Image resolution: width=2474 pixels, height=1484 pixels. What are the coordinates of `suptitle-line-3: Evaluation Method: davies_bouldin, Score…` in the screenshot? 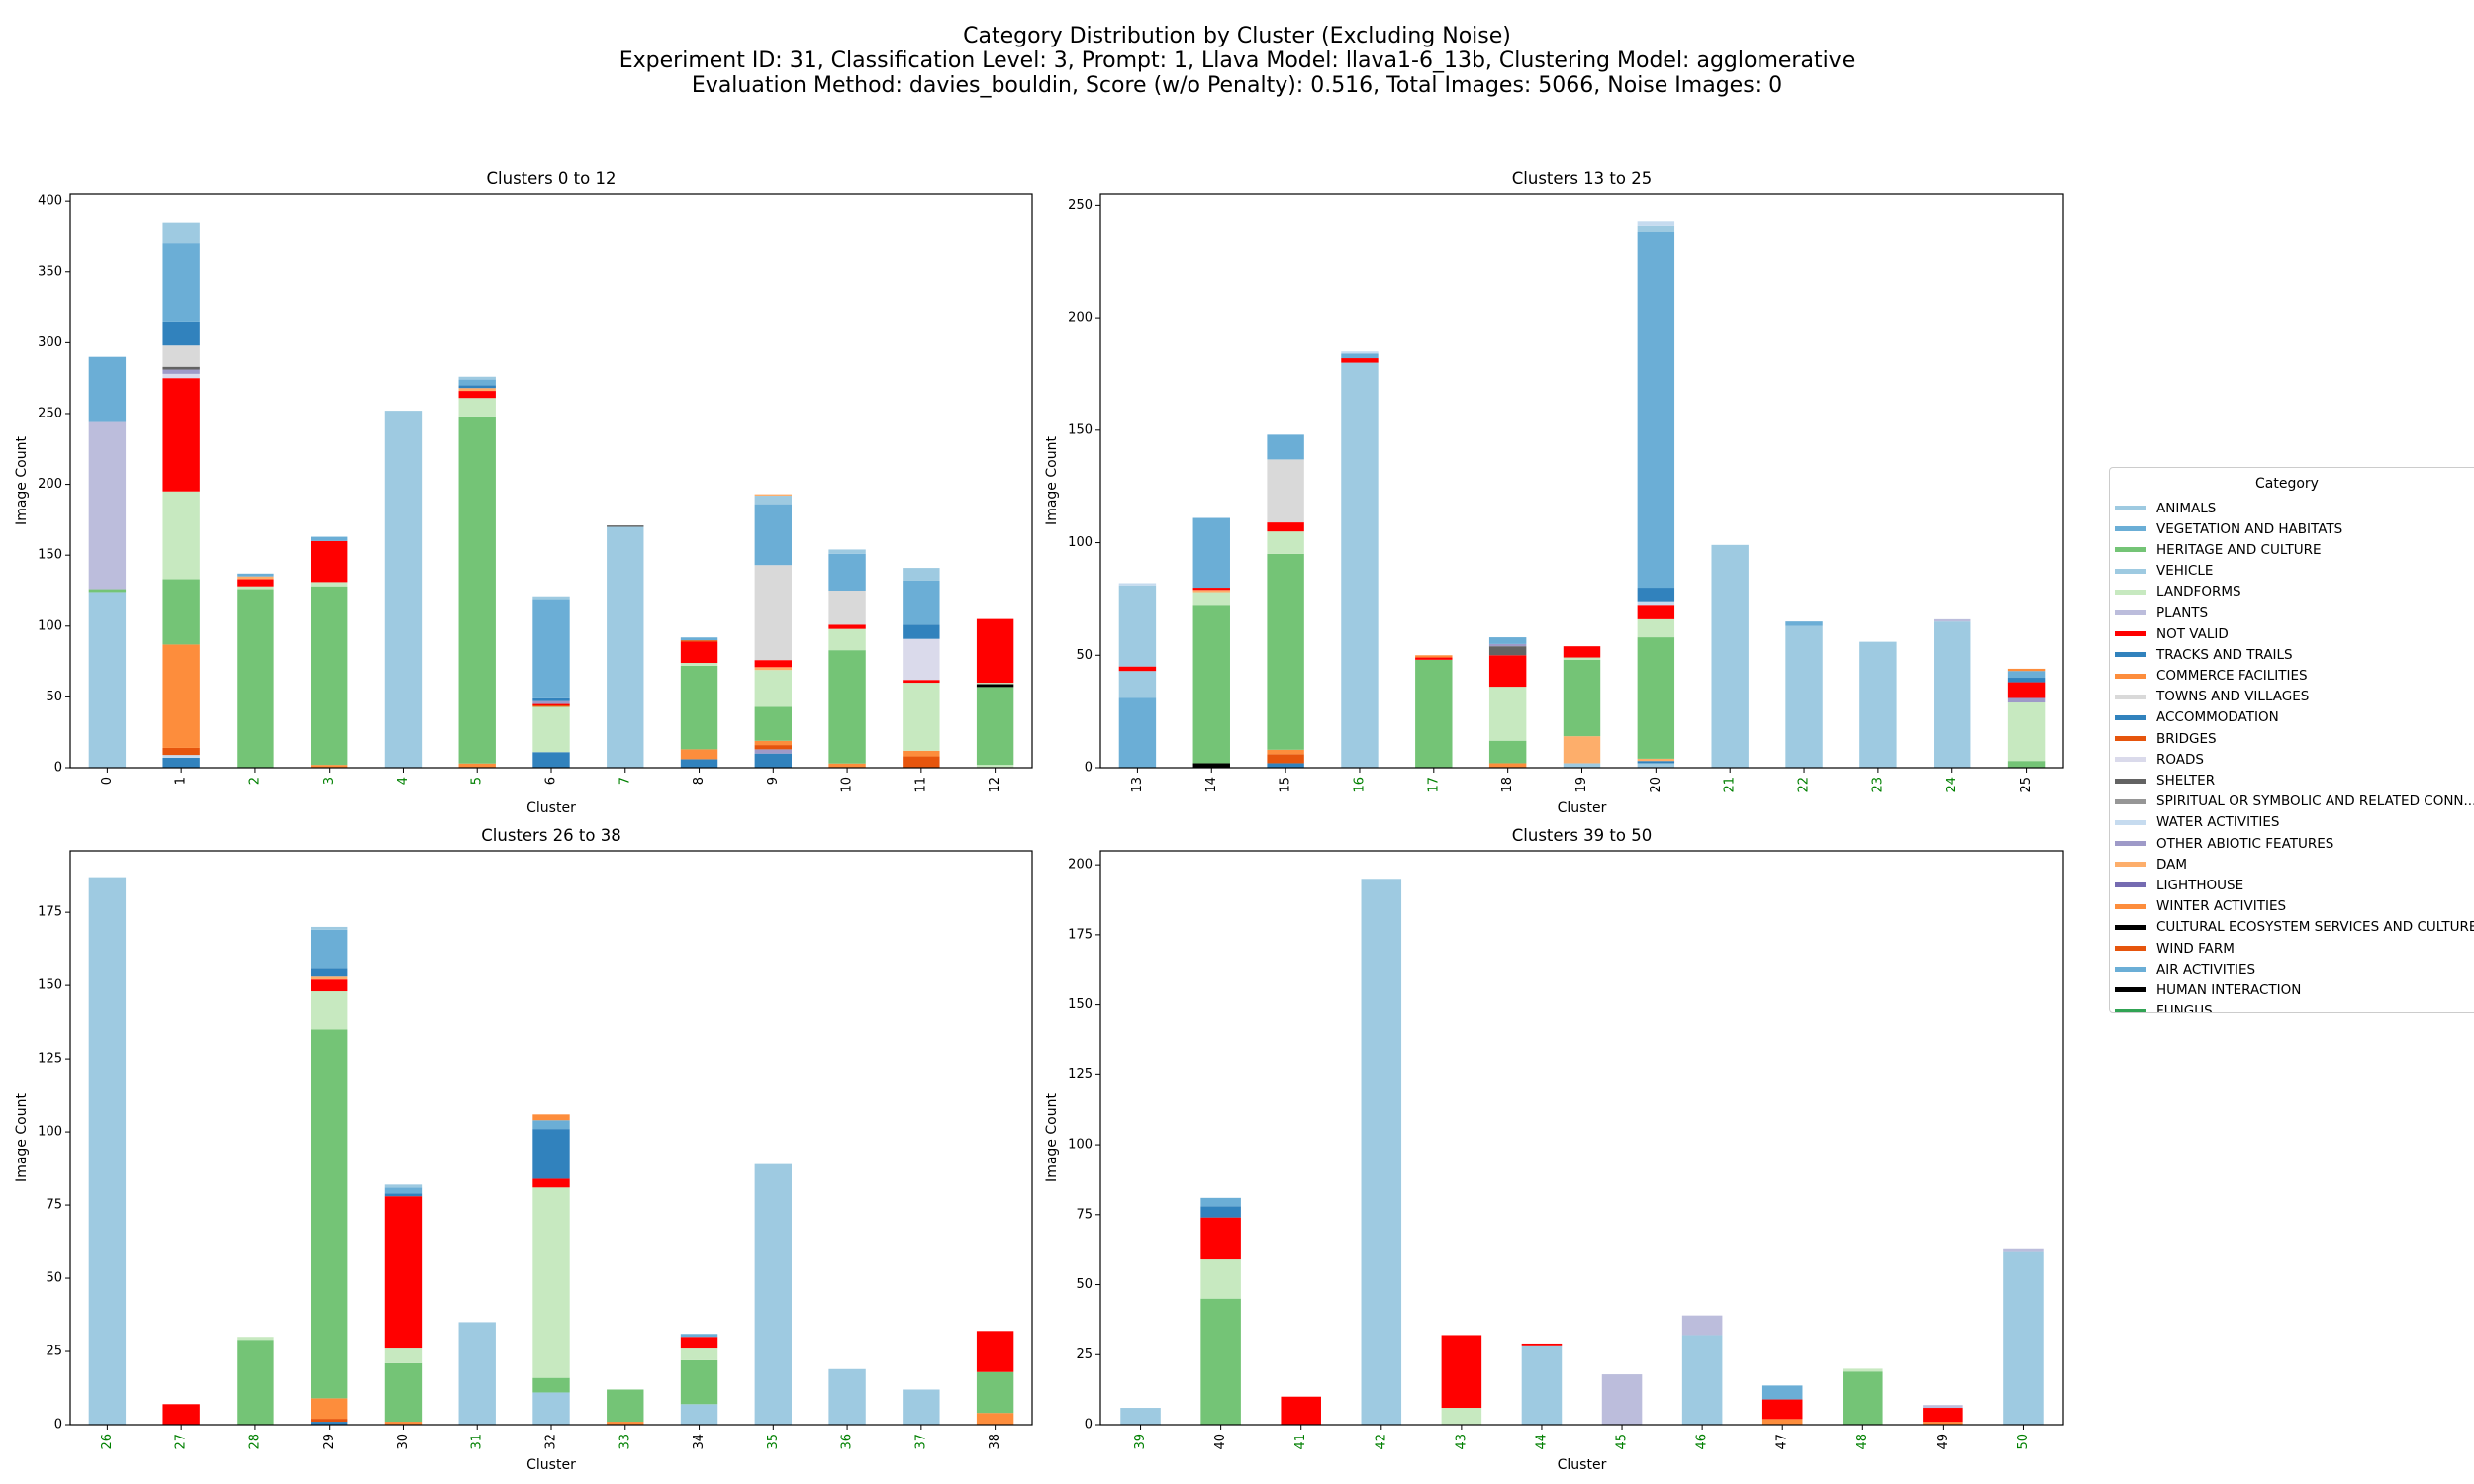 It's located at (1237, 85).